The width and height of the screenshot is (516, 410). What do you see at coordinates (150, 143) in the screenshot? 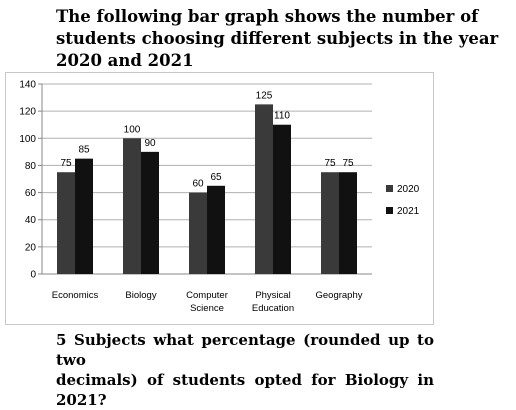
I see `data-label: 90` at bounding box center [150, 143].